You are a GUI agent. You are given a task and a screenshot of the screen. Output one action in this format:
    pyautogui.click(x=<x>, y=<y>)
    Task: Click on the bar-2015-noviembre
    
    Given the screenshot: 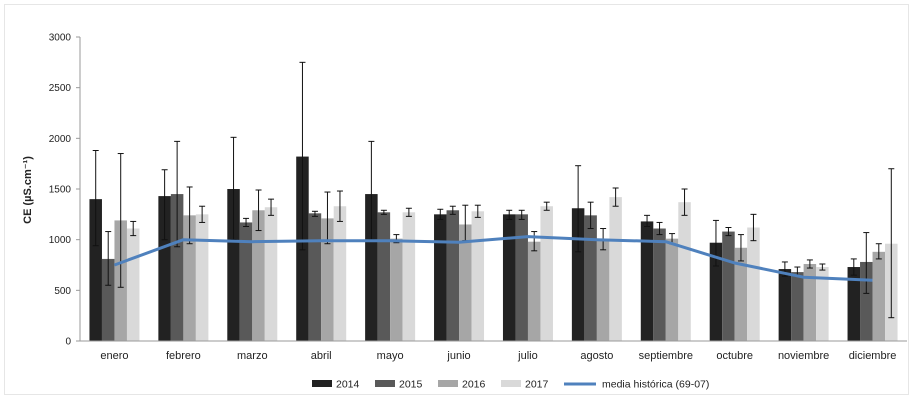 What is the action you would take?
    pyautogui.click(x=797, y=306)
    